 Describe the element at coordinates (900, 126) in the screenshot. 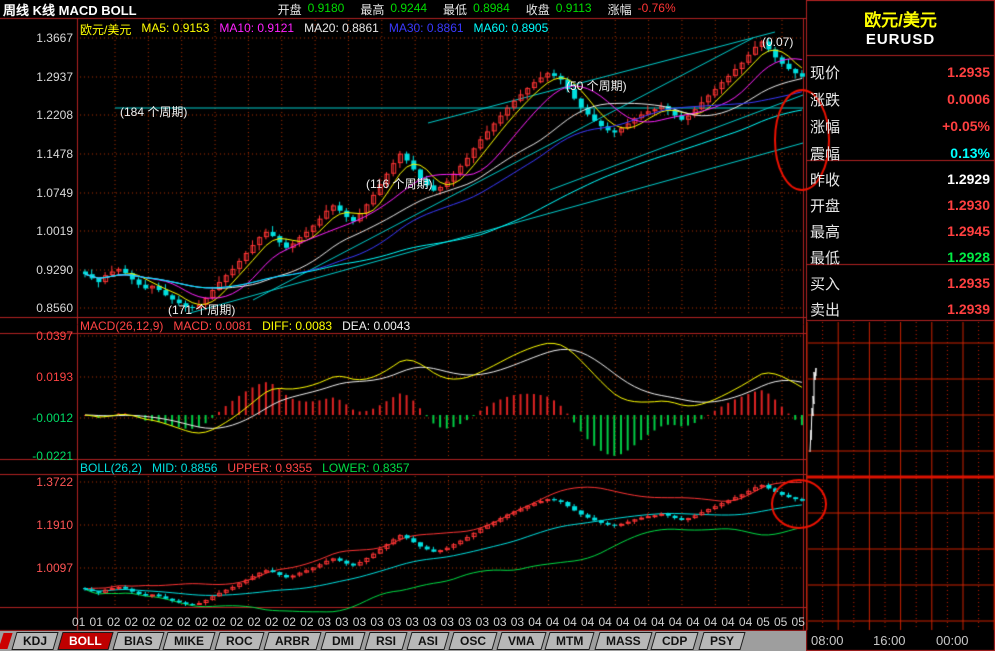

I see `quote-row-change-percent: 涨幅 +0.05%` at that location.